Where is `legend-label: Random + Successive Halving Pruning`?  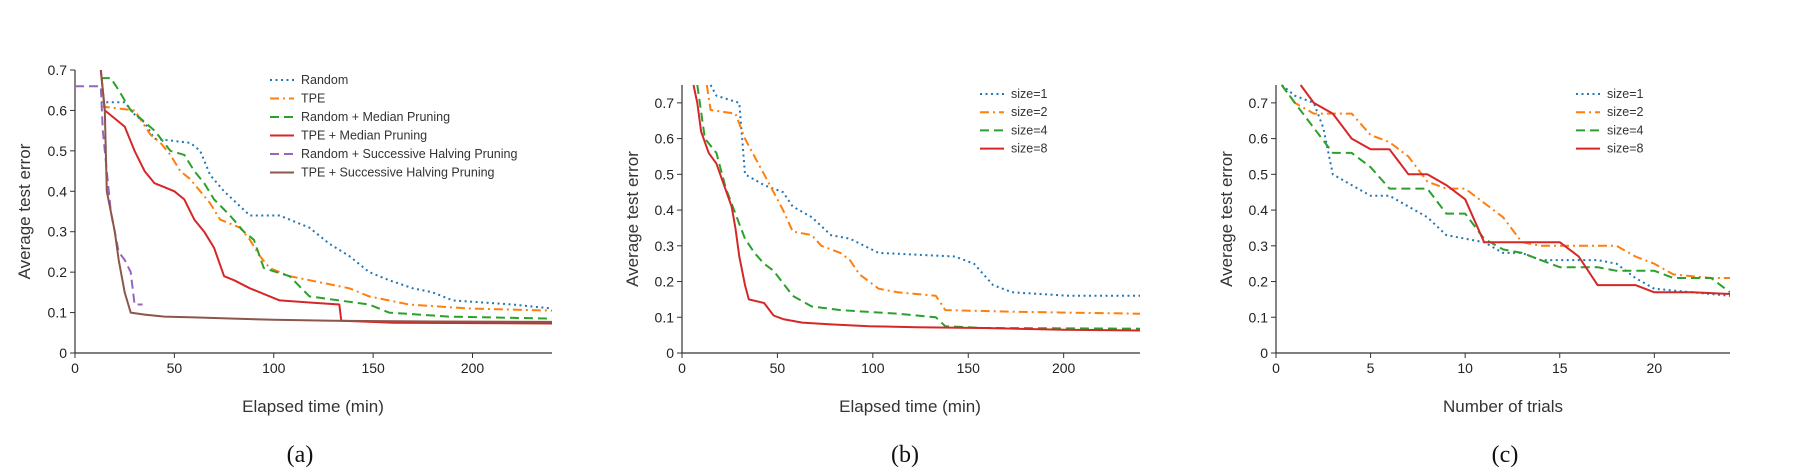 legend-label: Random + Successive Halving Pruning is located at coordinates (409, 154).